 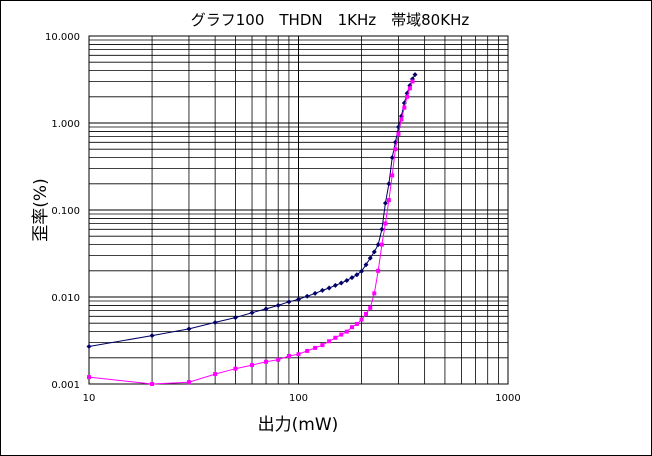 I want to click on x-tick-label: 10, so click(x=89, y=398).